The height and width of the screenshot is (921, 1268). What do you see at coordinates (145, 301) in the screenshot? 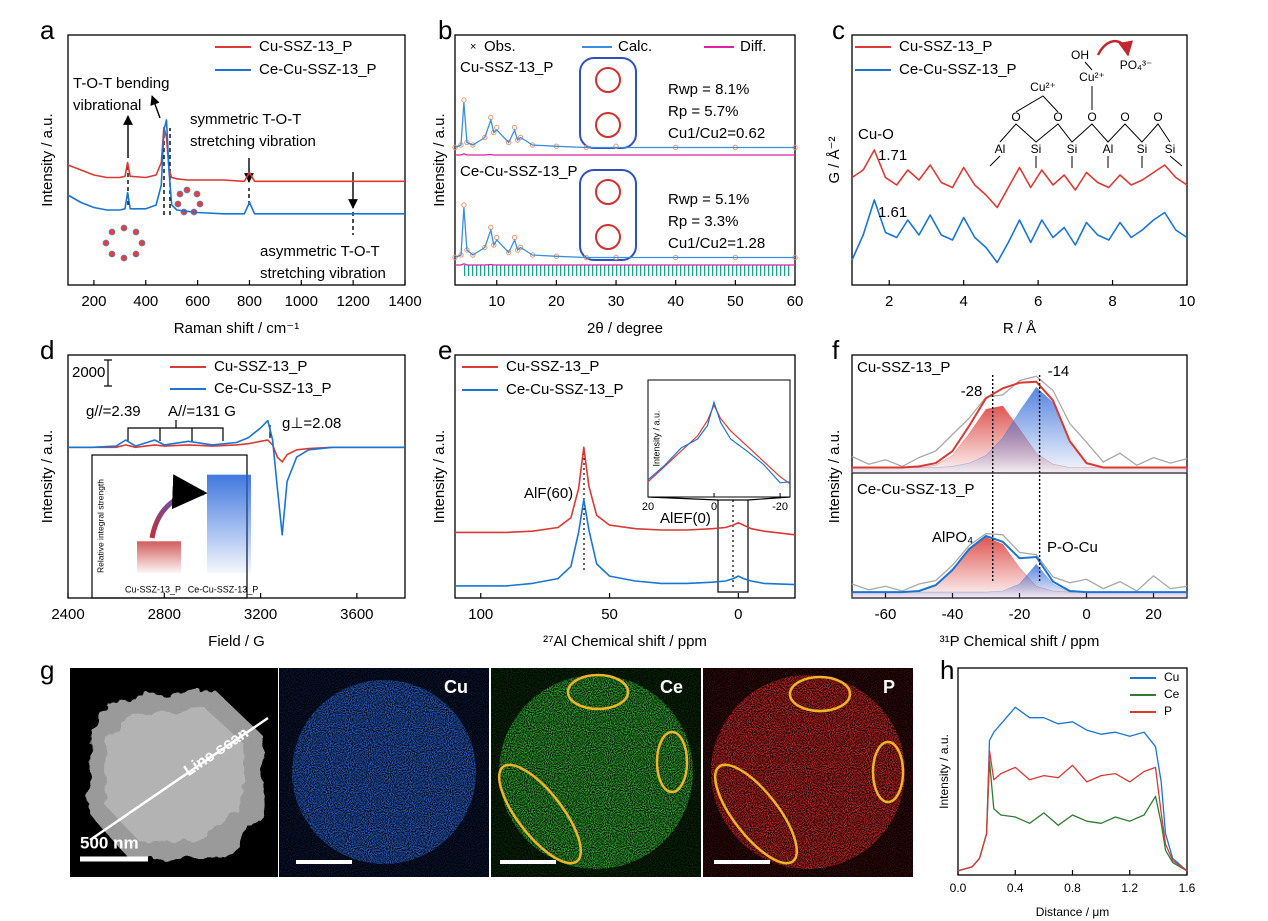
I see `x-tick-label: 400` at bounding box center [145, 301].